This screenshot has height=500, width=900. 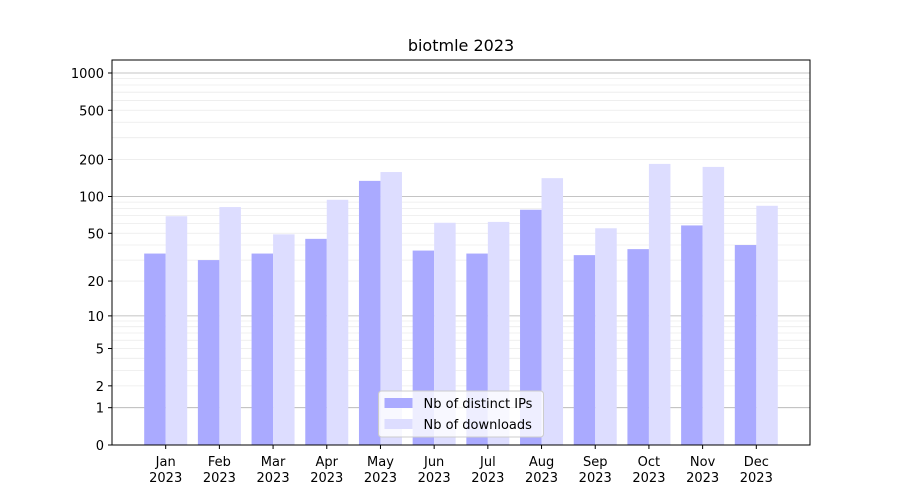 What do you see at coordinates (95, 282) in the screenshot?
I see `y-tick-label: 20` at bounding box center [95, 282].